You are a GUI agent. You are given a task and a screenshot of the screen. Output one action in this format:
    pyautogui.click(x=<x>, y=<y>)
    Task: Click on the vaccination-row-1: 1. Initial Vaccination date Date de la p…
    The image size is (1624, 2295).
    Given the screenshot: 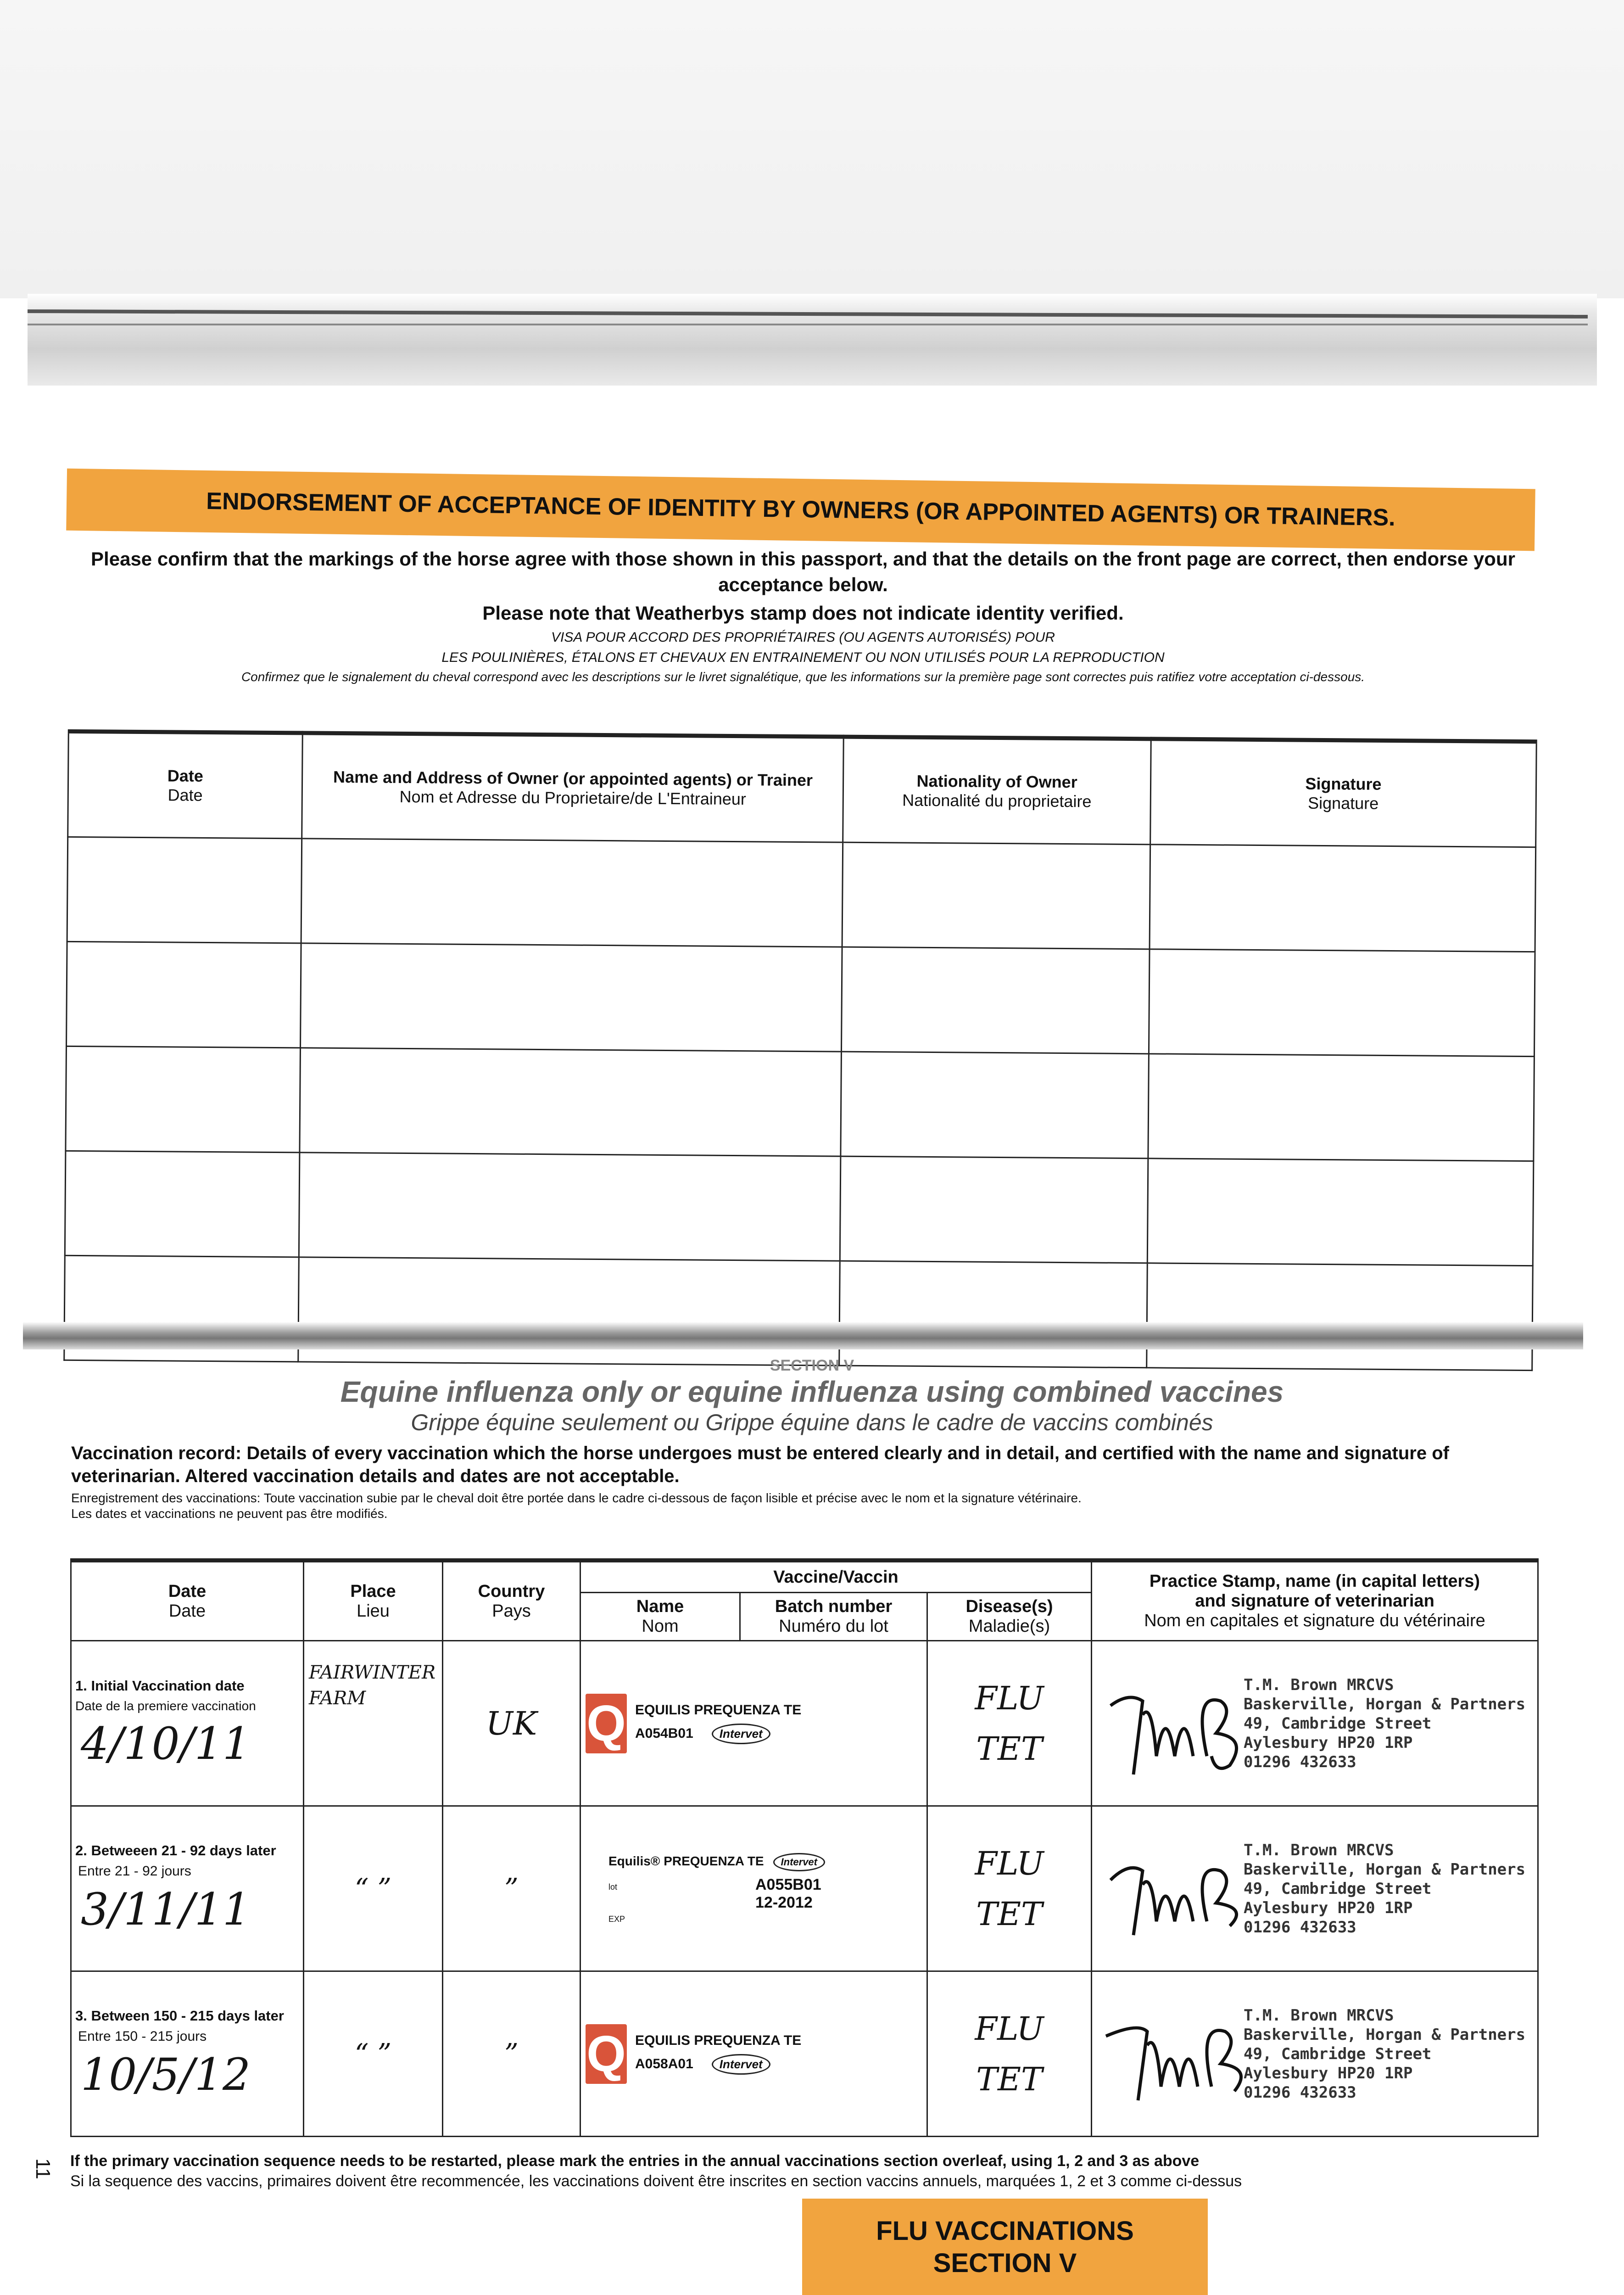 What is the action you would take?
    pyautogui.click(x=804, y=1723)
    